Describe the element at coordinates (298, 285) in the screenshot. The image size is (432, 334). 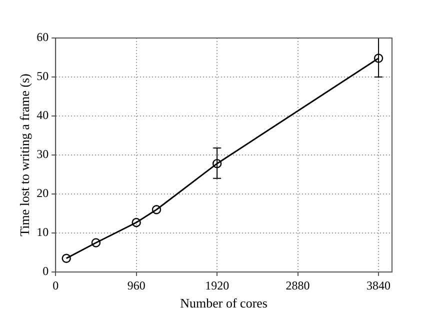
I see `x-tick-label: 2880` at that location.